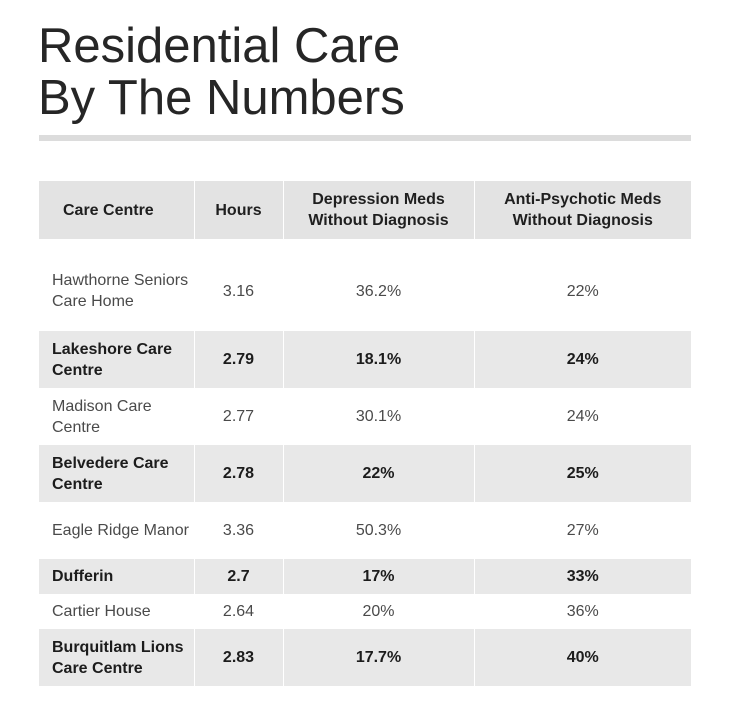 This screenshot has height=710, width=731. Describe the element at coordinates (239, 416) in the screenshot. I see `cell-hours: 2.77` at that location.